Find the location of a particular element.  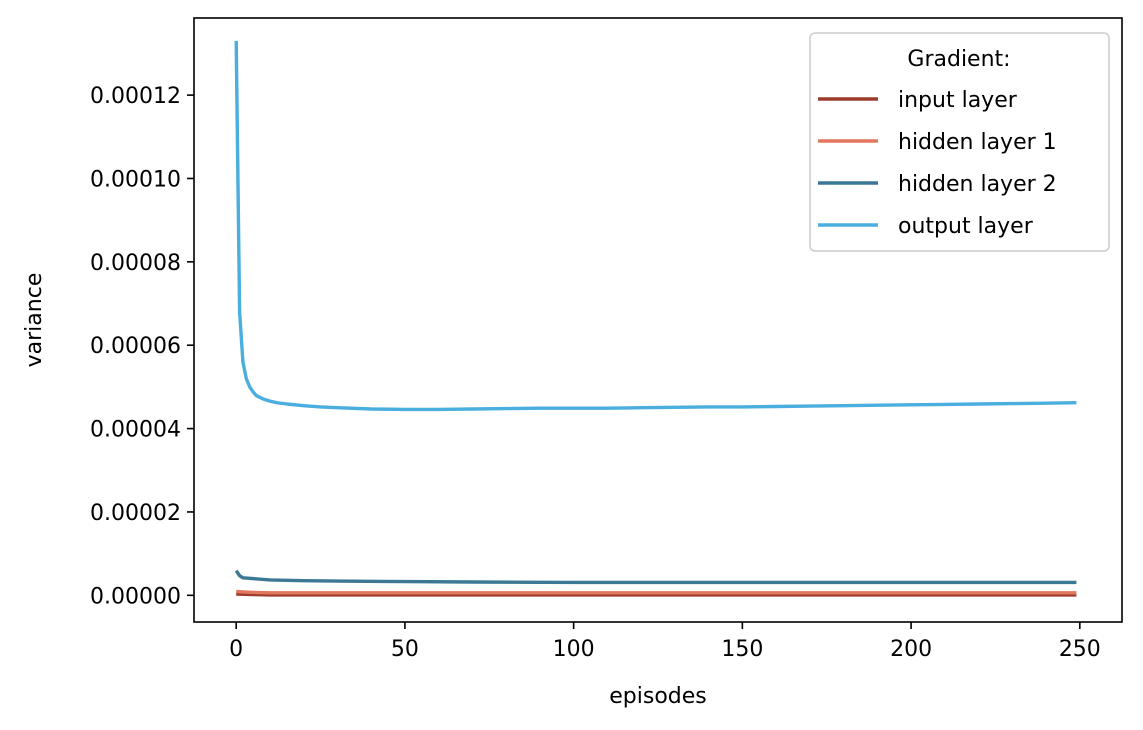

x-tick-label-2: 100 is located at coordinates (574, 649).